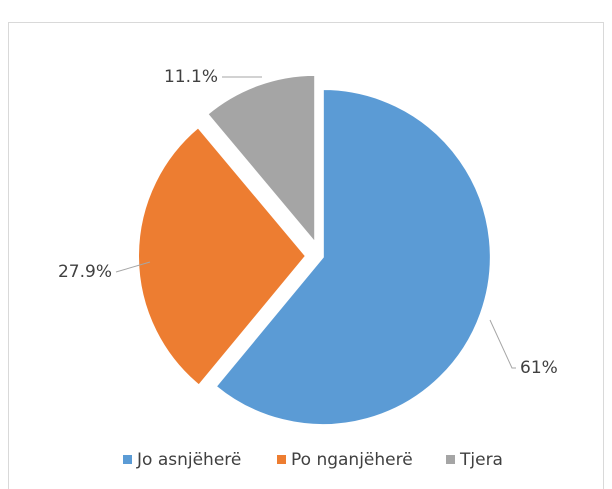  Describe the element at coordinates (352, 460) in the screenshot. I see `legend-label: Po nganjëherë` at that location.